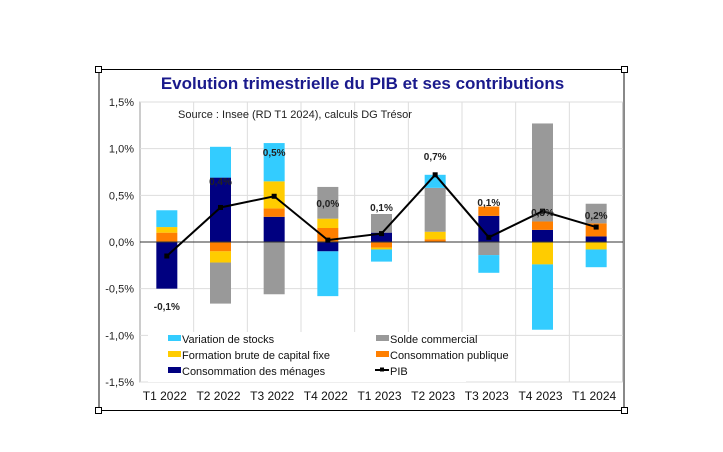  I want to click on x-tick-label: T2 2022, so click(218, 396).